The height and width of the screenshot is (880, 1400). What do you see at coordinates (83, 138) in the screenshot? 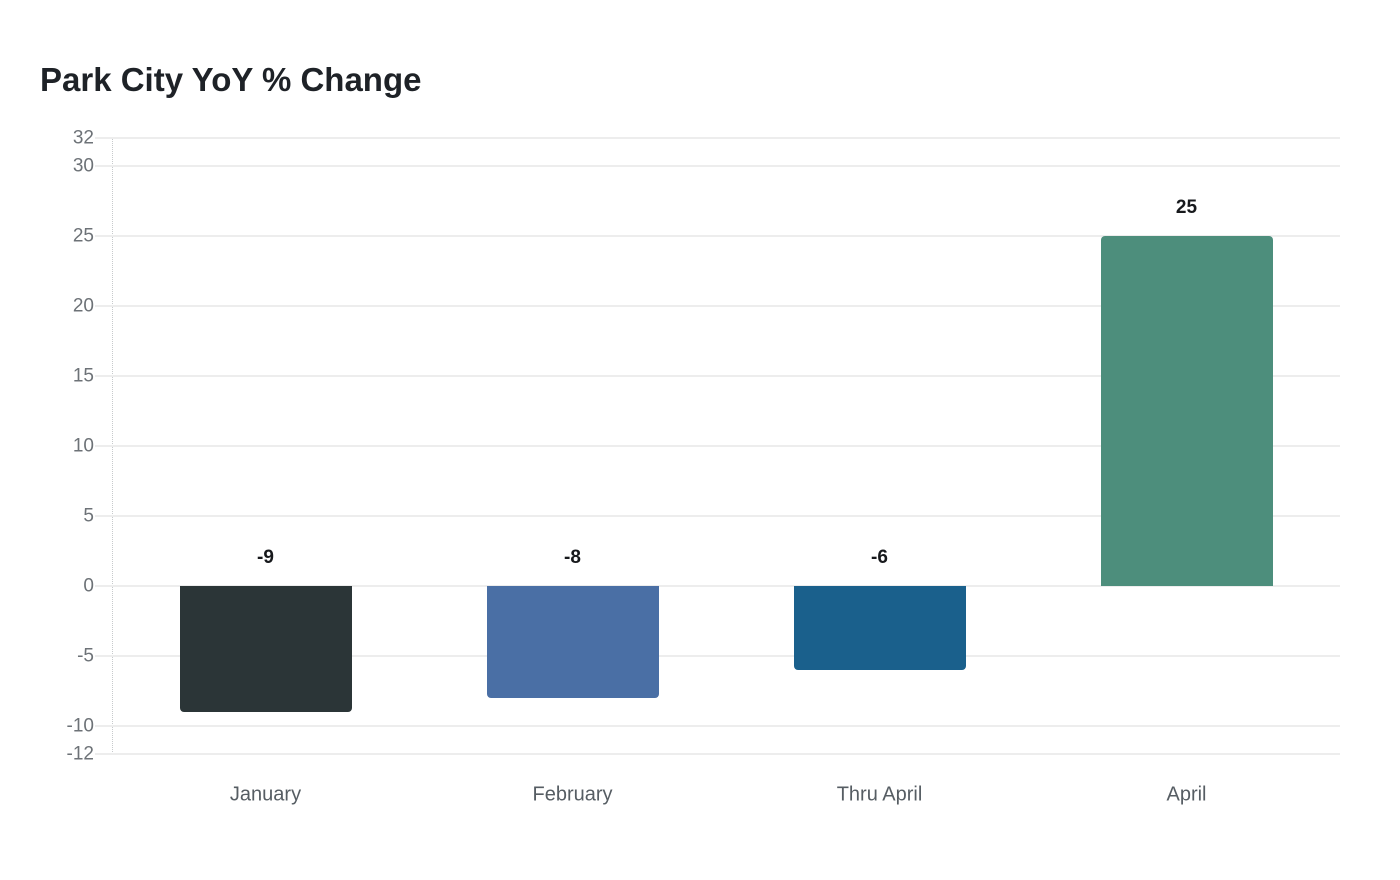
I see `y-tick-label: 32` at bounding box center [83, 138].